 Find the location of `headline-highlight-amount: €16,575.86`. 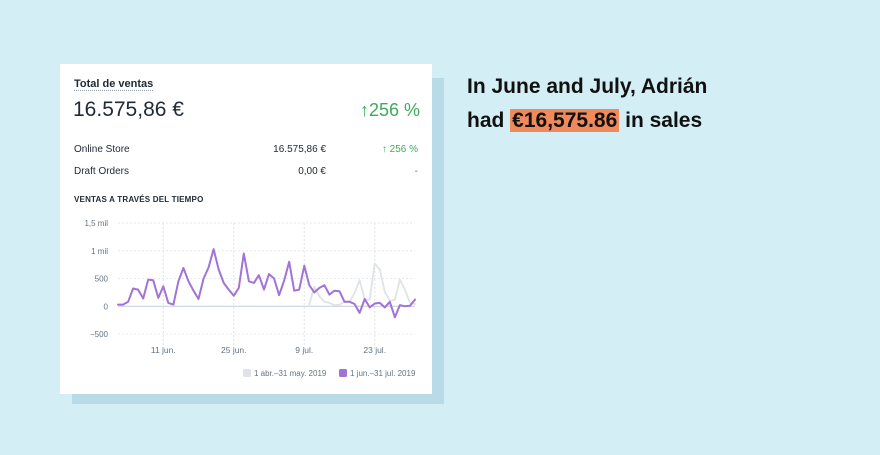

headline-highlight-amount: €16,575.86 is located at coordinates (565, 120).